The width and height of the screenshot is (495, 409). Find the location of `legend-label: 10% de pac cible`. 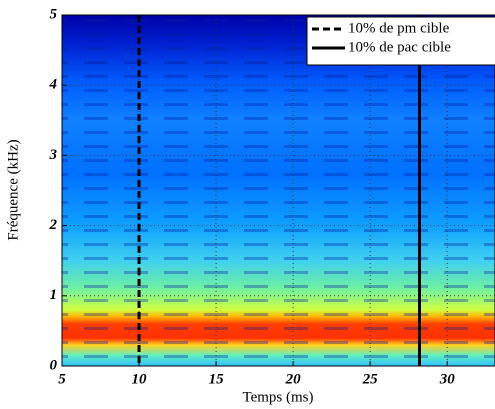

legend-label: 10% de pac cible is located at coordinates (399, 47).